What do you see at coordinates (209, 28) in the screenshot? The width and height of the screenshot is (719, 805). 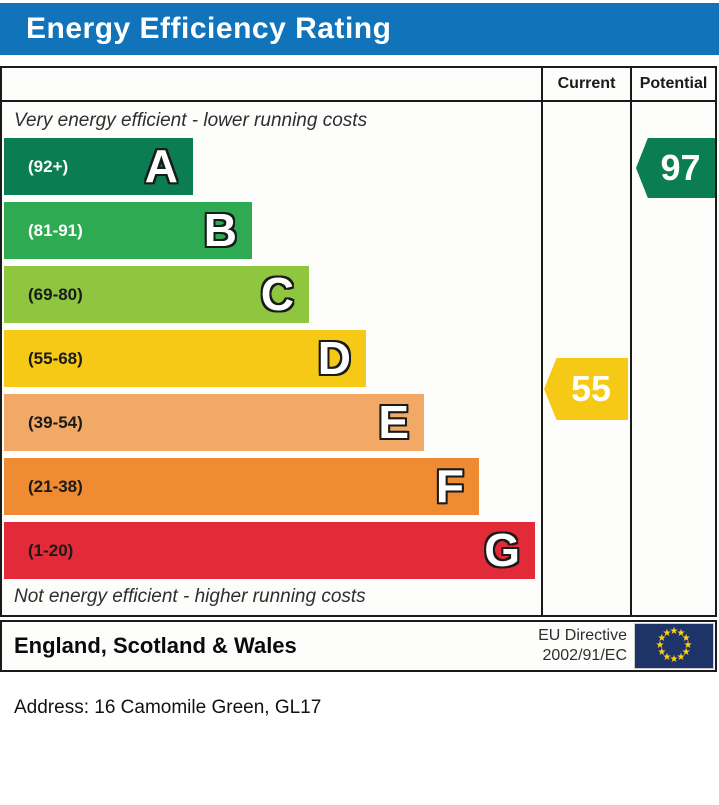 I see `page-title: Energy Efficiency Rating` at bounding box center [209, 28].